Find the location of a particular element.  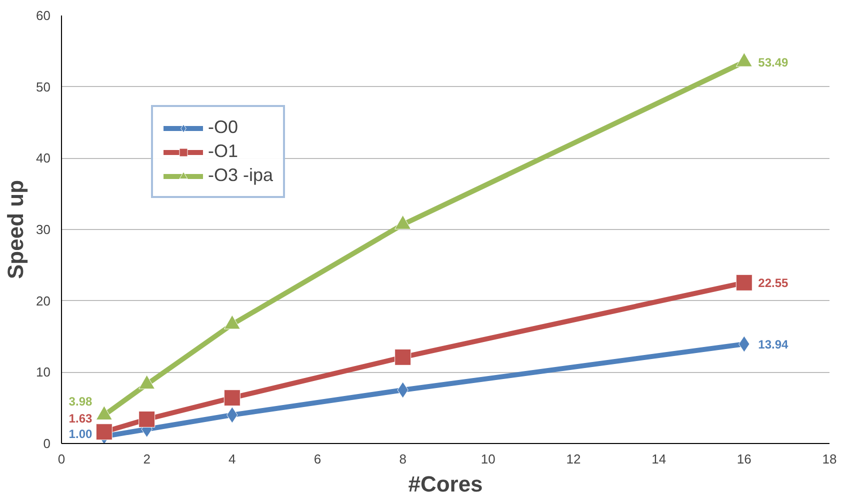

x-tick-label: 6 is located at coordinates (318, 459).